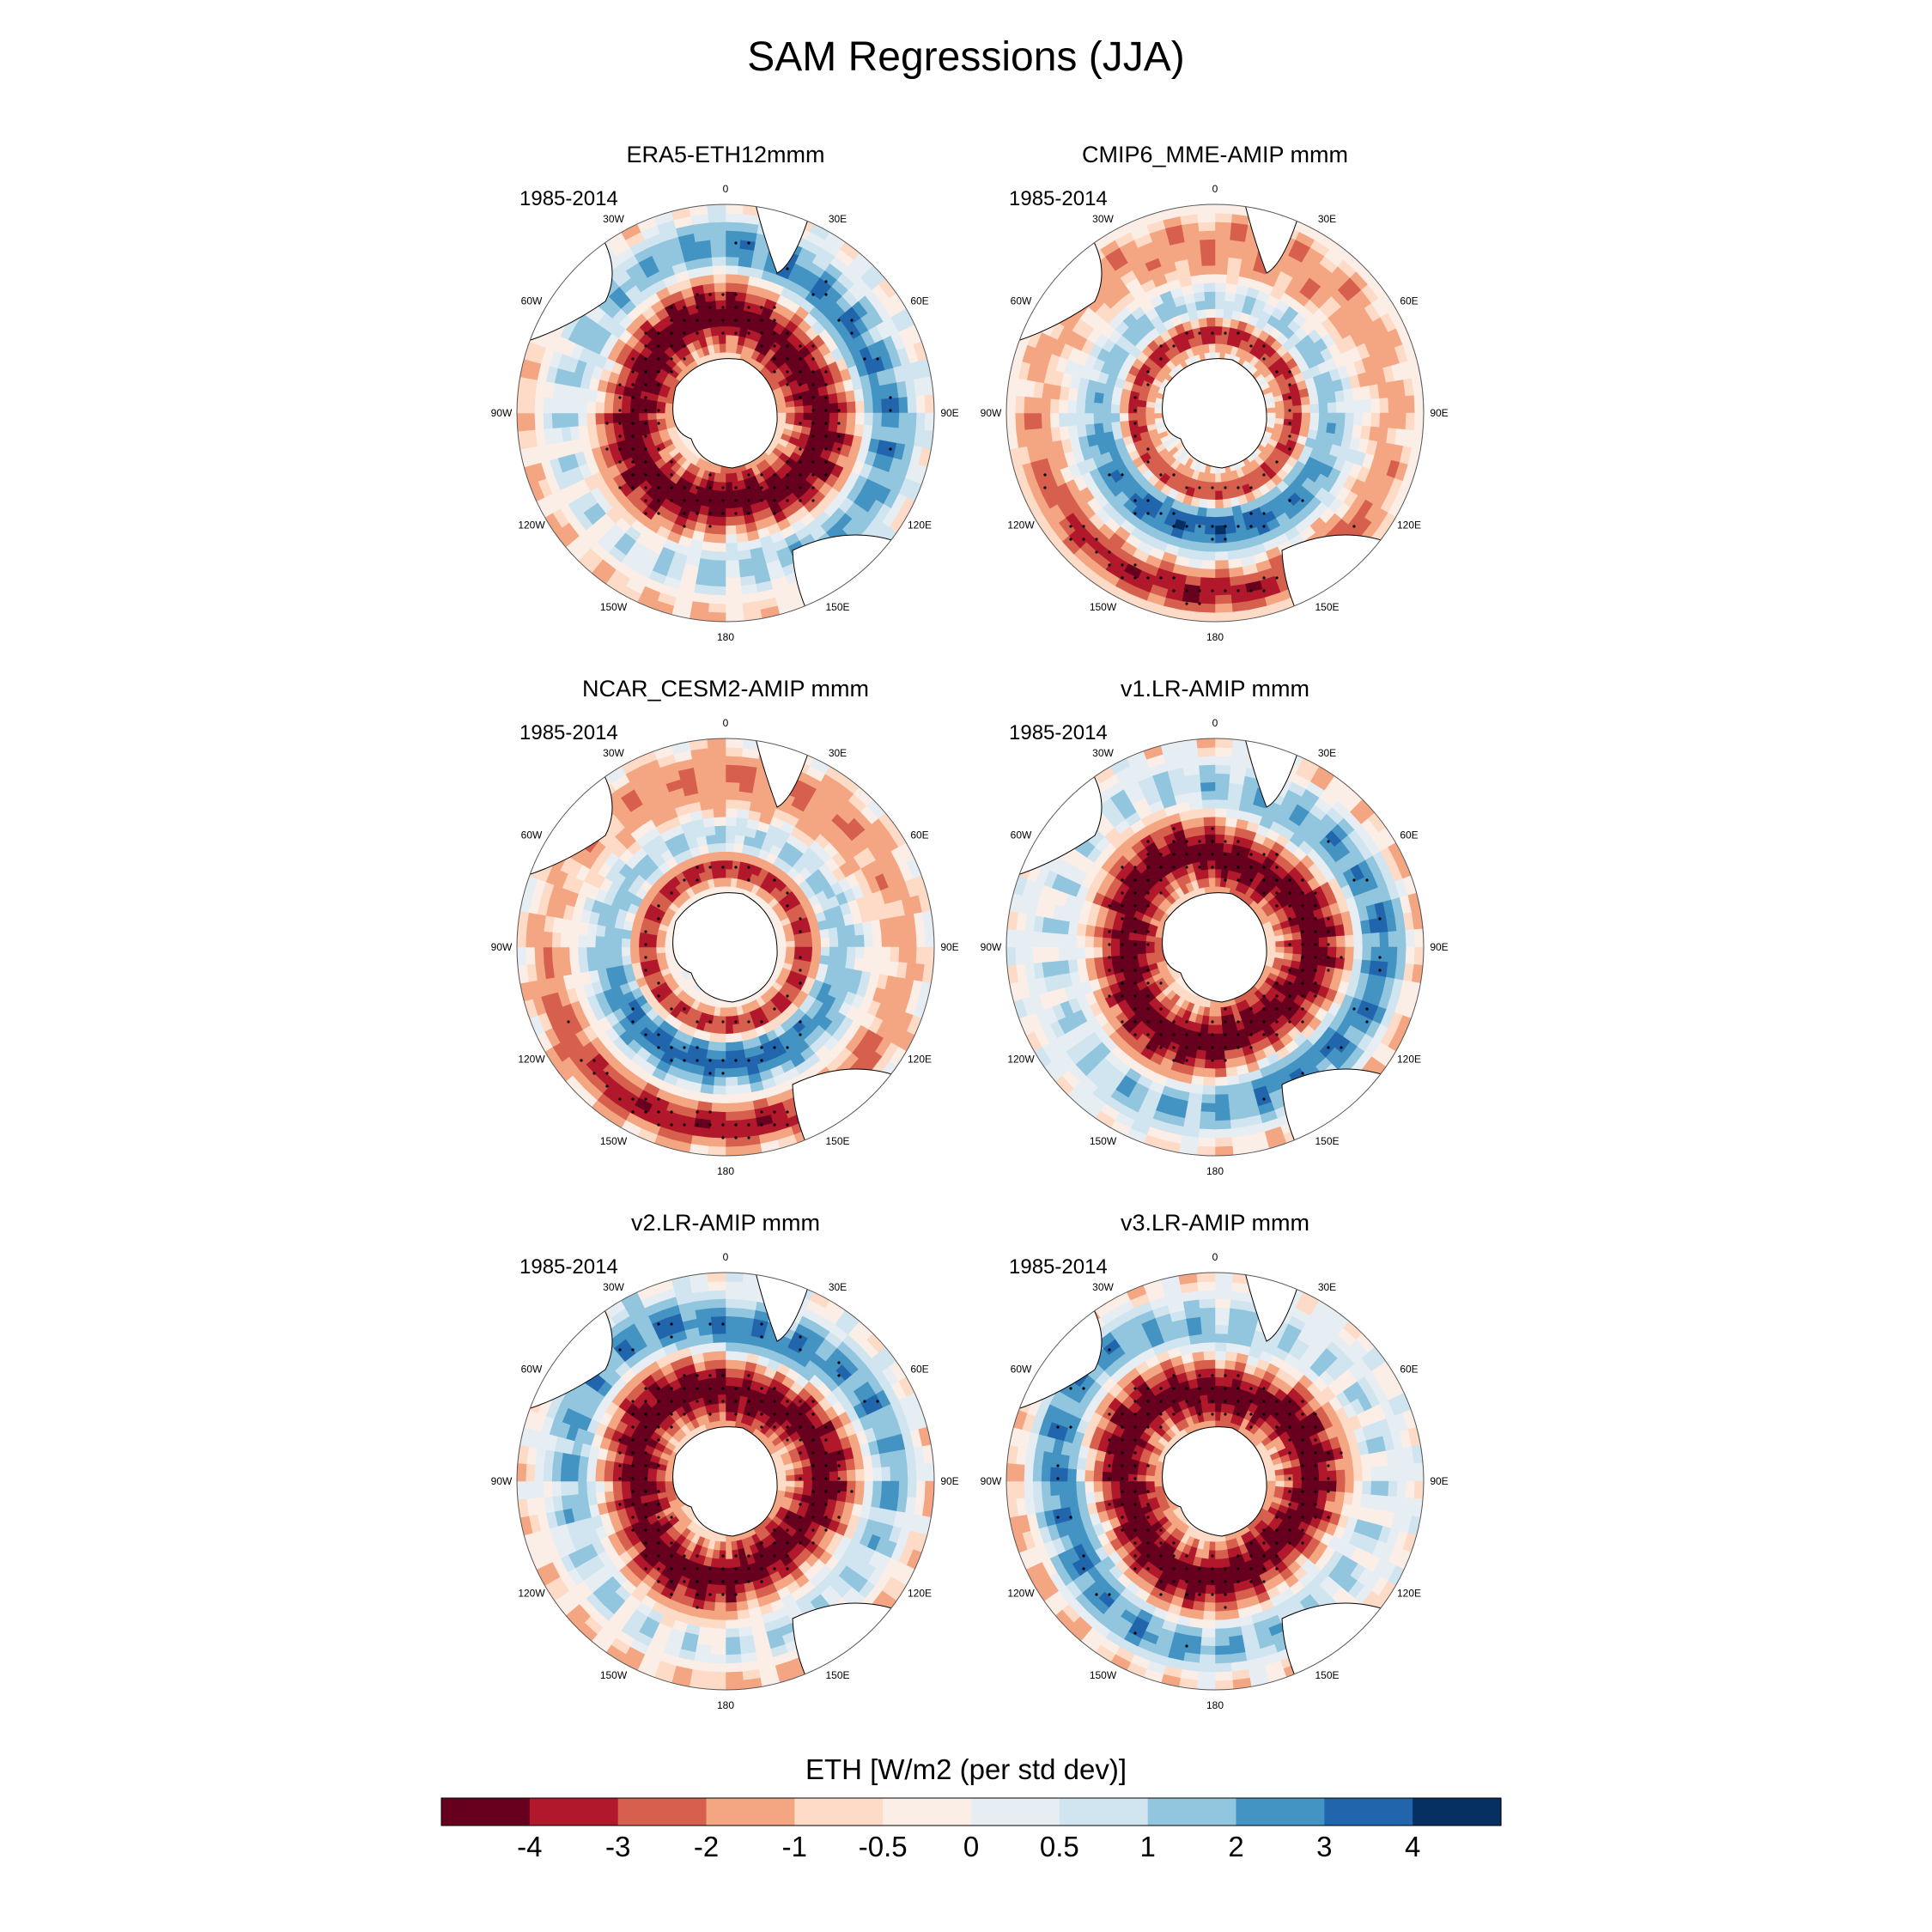  What do you see at coordinates (1148, 1846) in the screenshot?
I see `colorbar-tick-label: 1` at bounding box center [1148, 1846].